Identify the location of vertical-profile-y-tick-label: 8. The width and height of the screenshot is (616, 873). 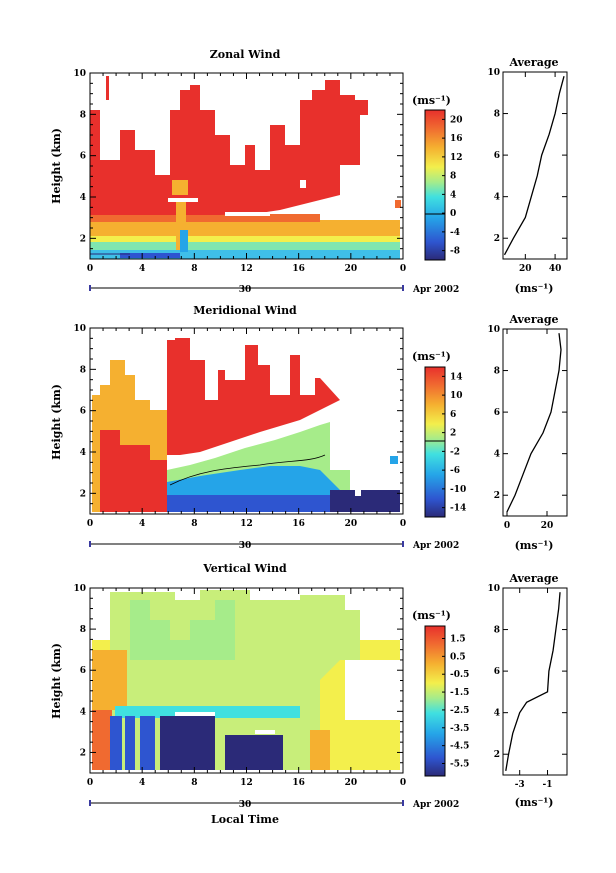
(497, 631).